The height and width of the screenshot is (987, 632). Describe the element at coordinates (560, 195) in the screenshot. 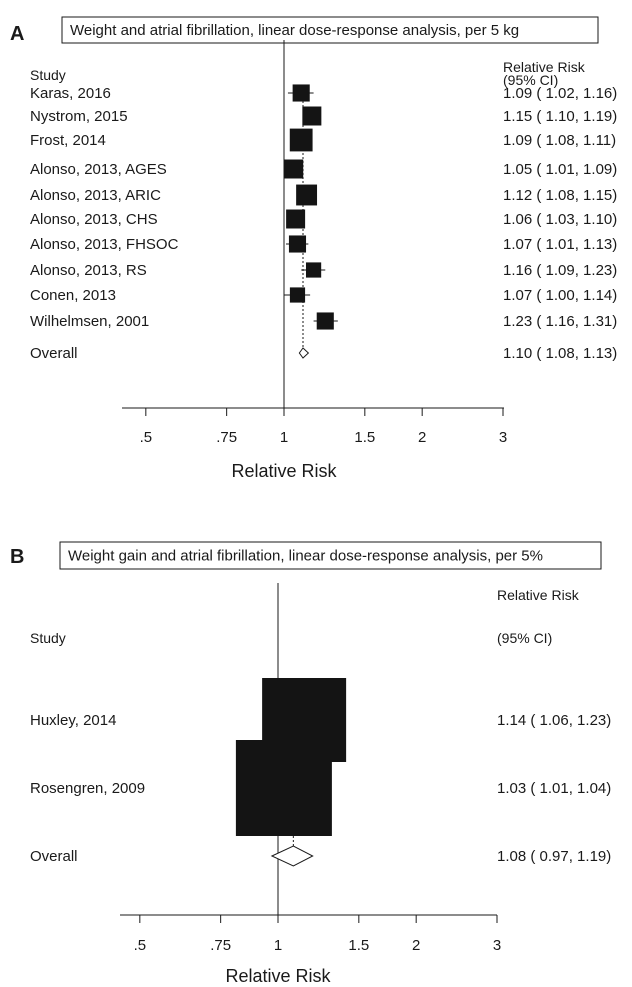

I see `study-rr-ci: 1.12 ( 1.08, 1.15)` at that location.